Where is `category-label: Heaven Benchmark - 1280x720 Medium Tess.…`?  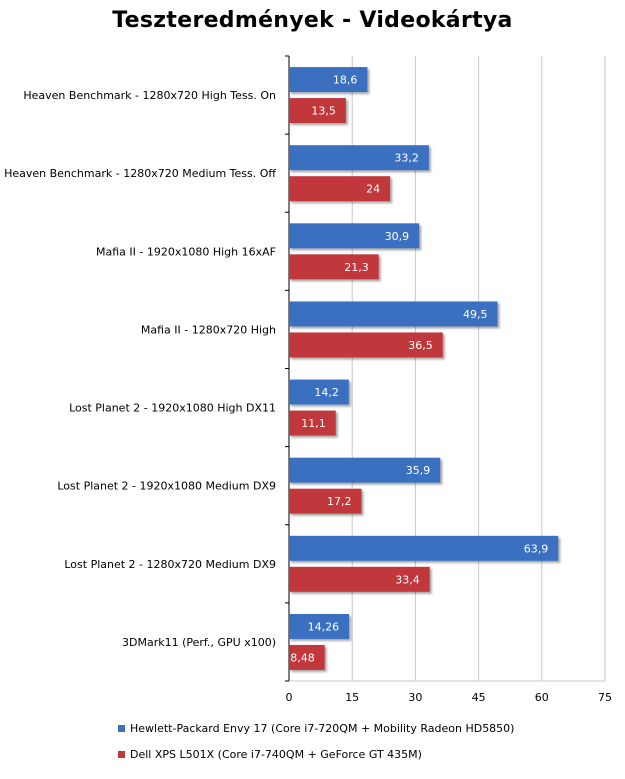
category-label: Heaven Benchmark - 1280x720 Medium Tess.… is located at coordinates (140, 173).